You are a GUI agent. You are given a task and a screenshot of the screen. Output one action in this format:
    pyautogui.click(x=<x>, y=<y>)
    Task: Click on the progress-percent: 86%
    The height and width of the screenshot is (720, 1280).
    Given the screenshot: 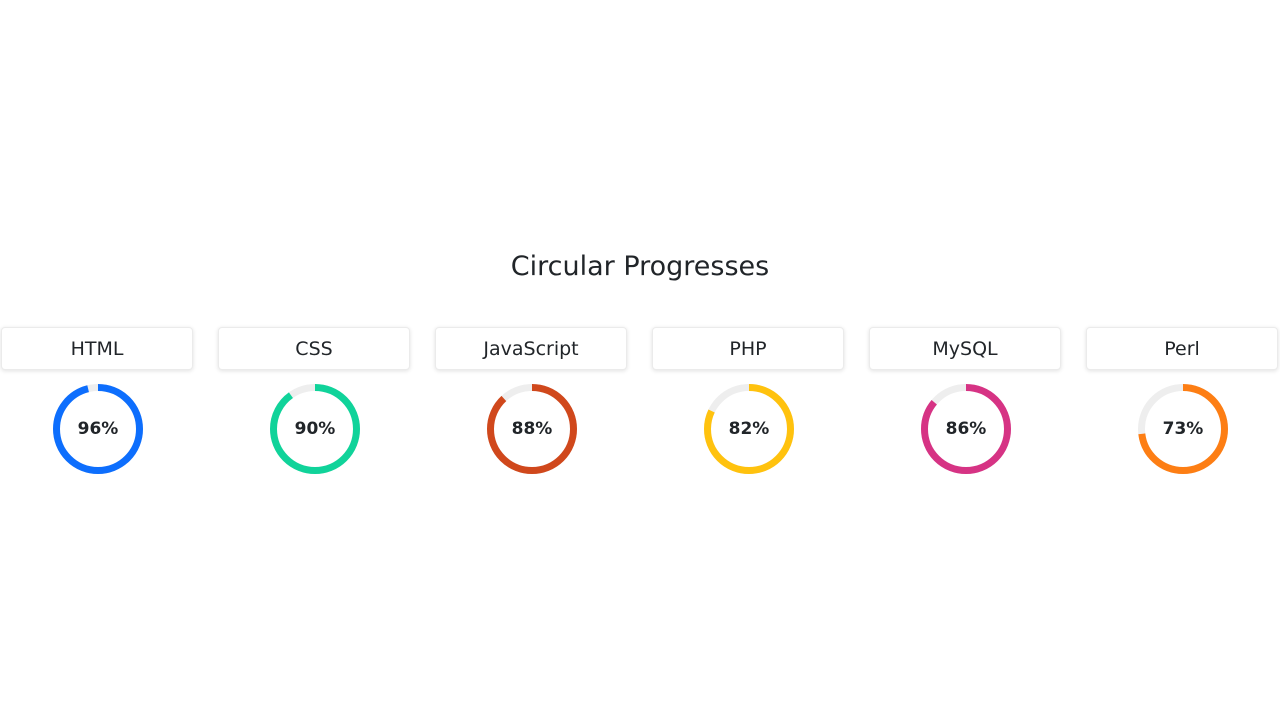 What is the action you would take?
    pyautogui.click(x=966, y=429)
    